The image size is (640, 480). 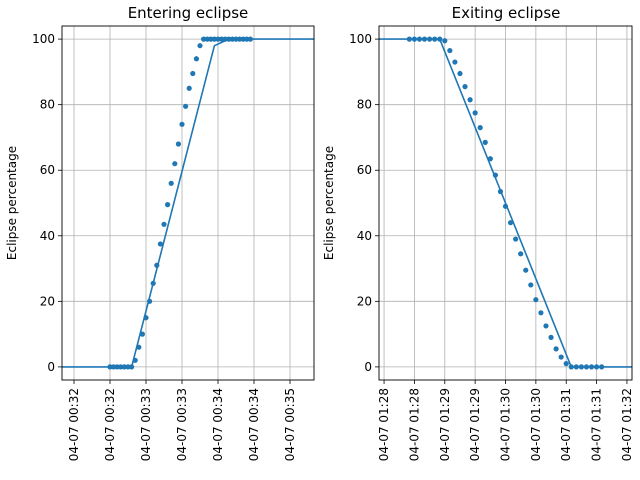 I want to click on chart-title: Entering eclipse, so click(x=188, y=13).